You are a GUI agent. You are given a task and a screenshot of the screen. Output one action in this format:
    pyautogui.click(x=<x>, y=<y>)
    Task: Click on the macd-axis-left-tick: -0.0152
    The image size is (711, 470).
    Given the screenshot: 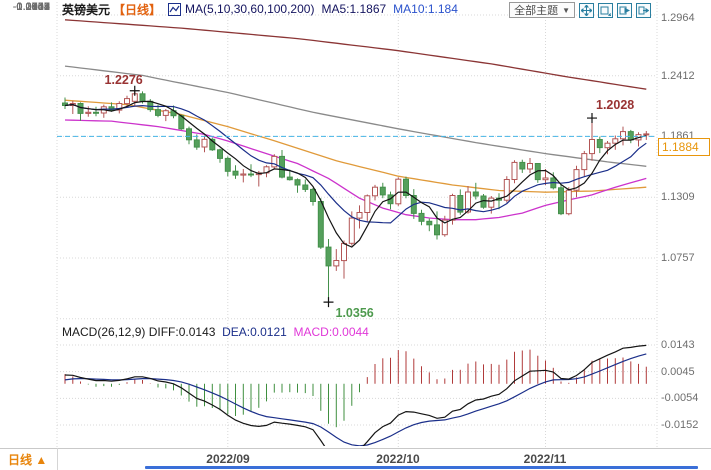 What is the action you would take?
    pyautogui.click(x=31, y=7)
    